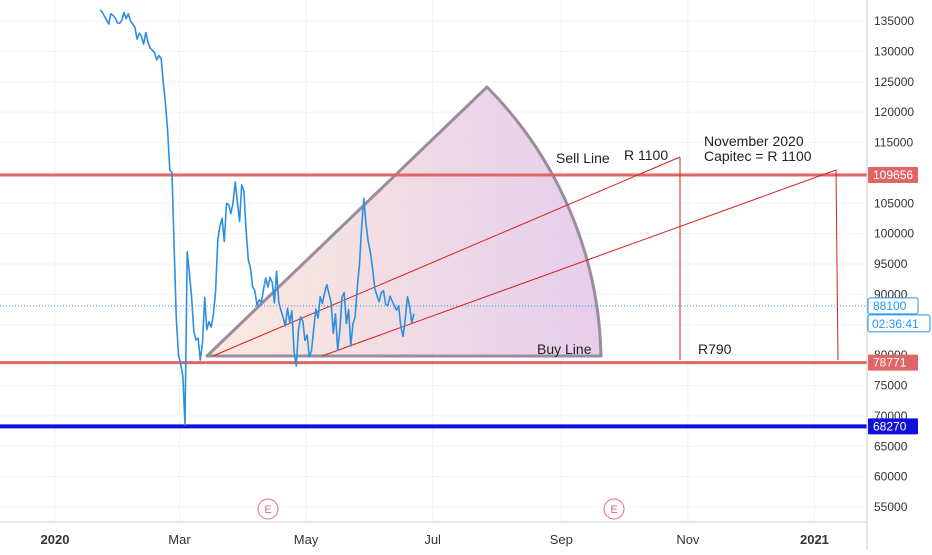 Image resolution: width=932 pixels, height=555 pixels. I want to click on x-tick-label: Jul, so click(432, 539).